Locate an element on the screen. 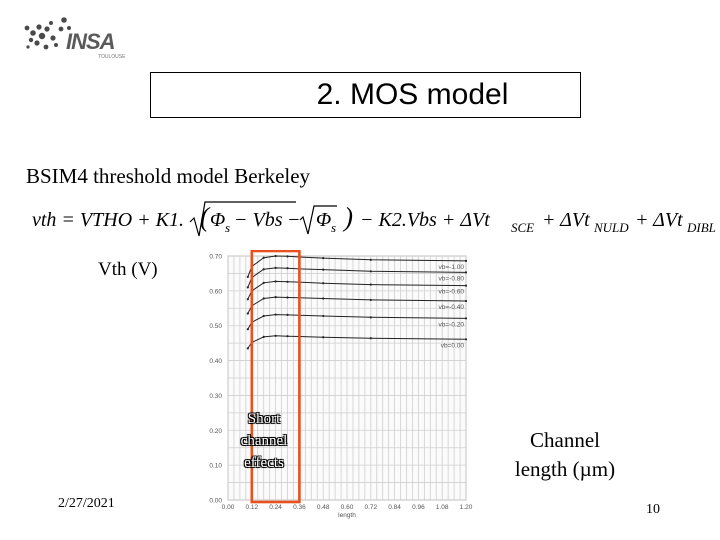 This screenshot has width=720, height=540. svg-text: DIBL is located at coordinates (701, 227).